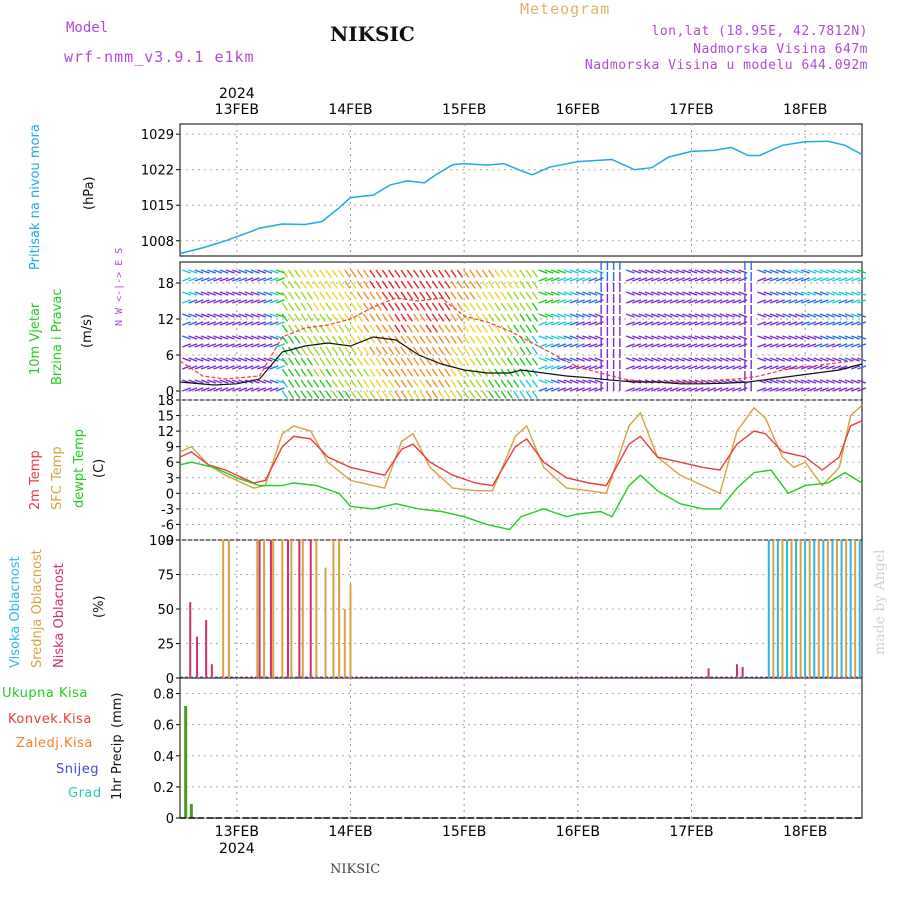 The height and width of the screenshot is (900, 900). What do you see at coordinates (521, 748) in the screenshot?
I see `panel-frame` at bounding box center [521, 748].